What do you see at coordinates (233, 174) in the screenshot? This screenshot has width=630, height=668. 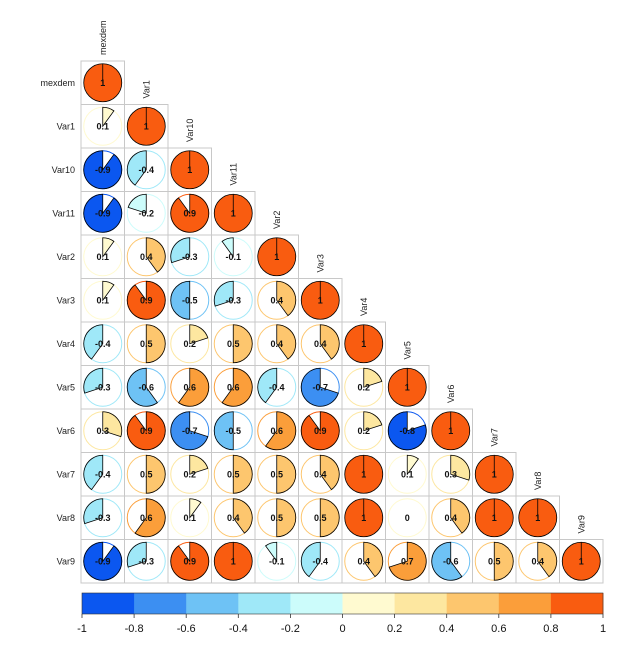 I see `col-label-var11: Var11` at bounding box center [233, 174].